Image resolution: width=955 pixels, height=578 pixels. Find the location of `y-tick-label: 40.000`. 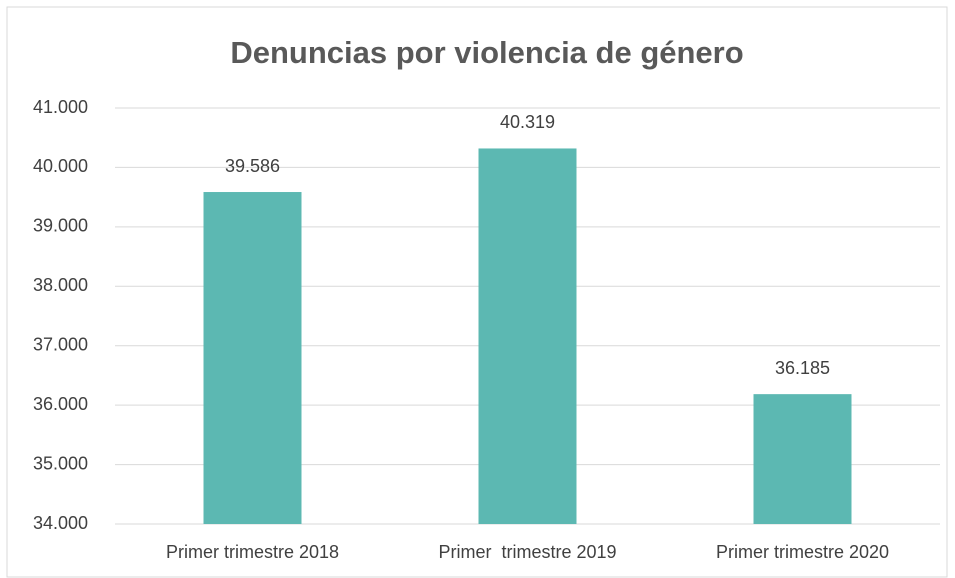

y-tick-label: 40.000 is located at coordinates (60, 166).